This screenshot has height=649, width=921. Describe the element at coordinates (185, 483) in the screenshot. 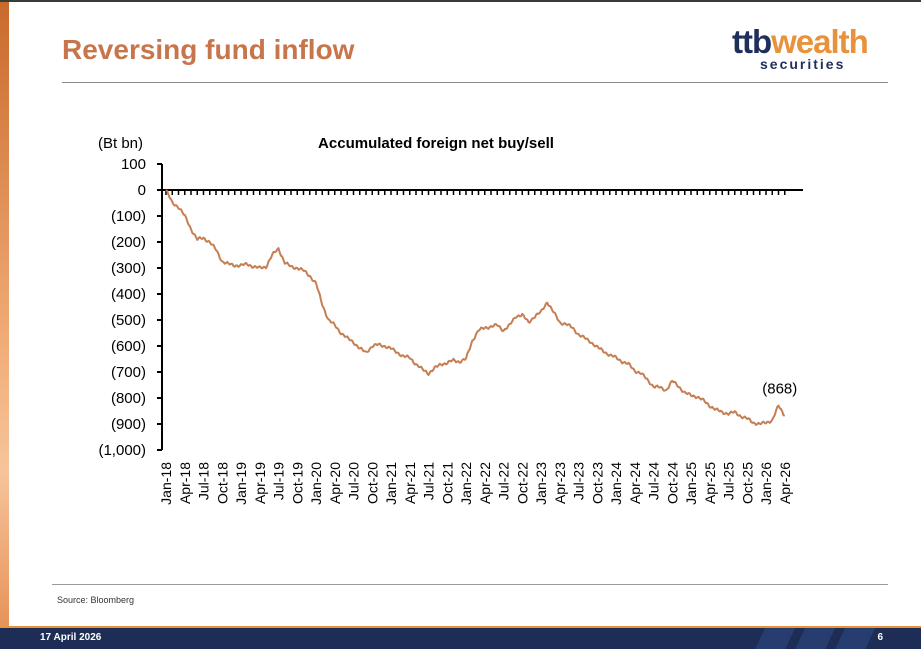

I see `x-tick-label: Apr-18` at that location.